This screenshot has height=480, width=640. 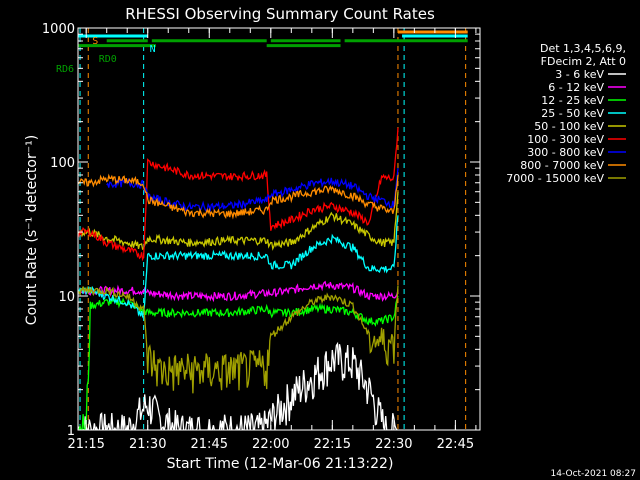 What do you see at coordinates (569, 126) in the screenshot?
I see `legend-entry-label: 50 - 100 keV` at bounding box center [569, 126].